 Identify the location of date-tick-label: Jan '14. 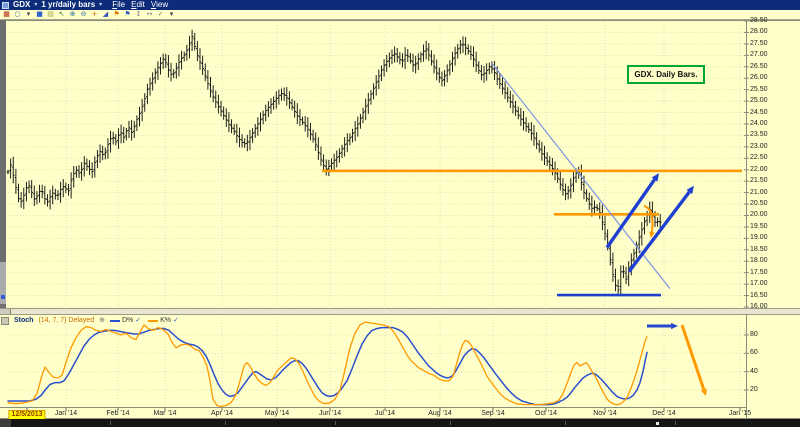
(66, 413).